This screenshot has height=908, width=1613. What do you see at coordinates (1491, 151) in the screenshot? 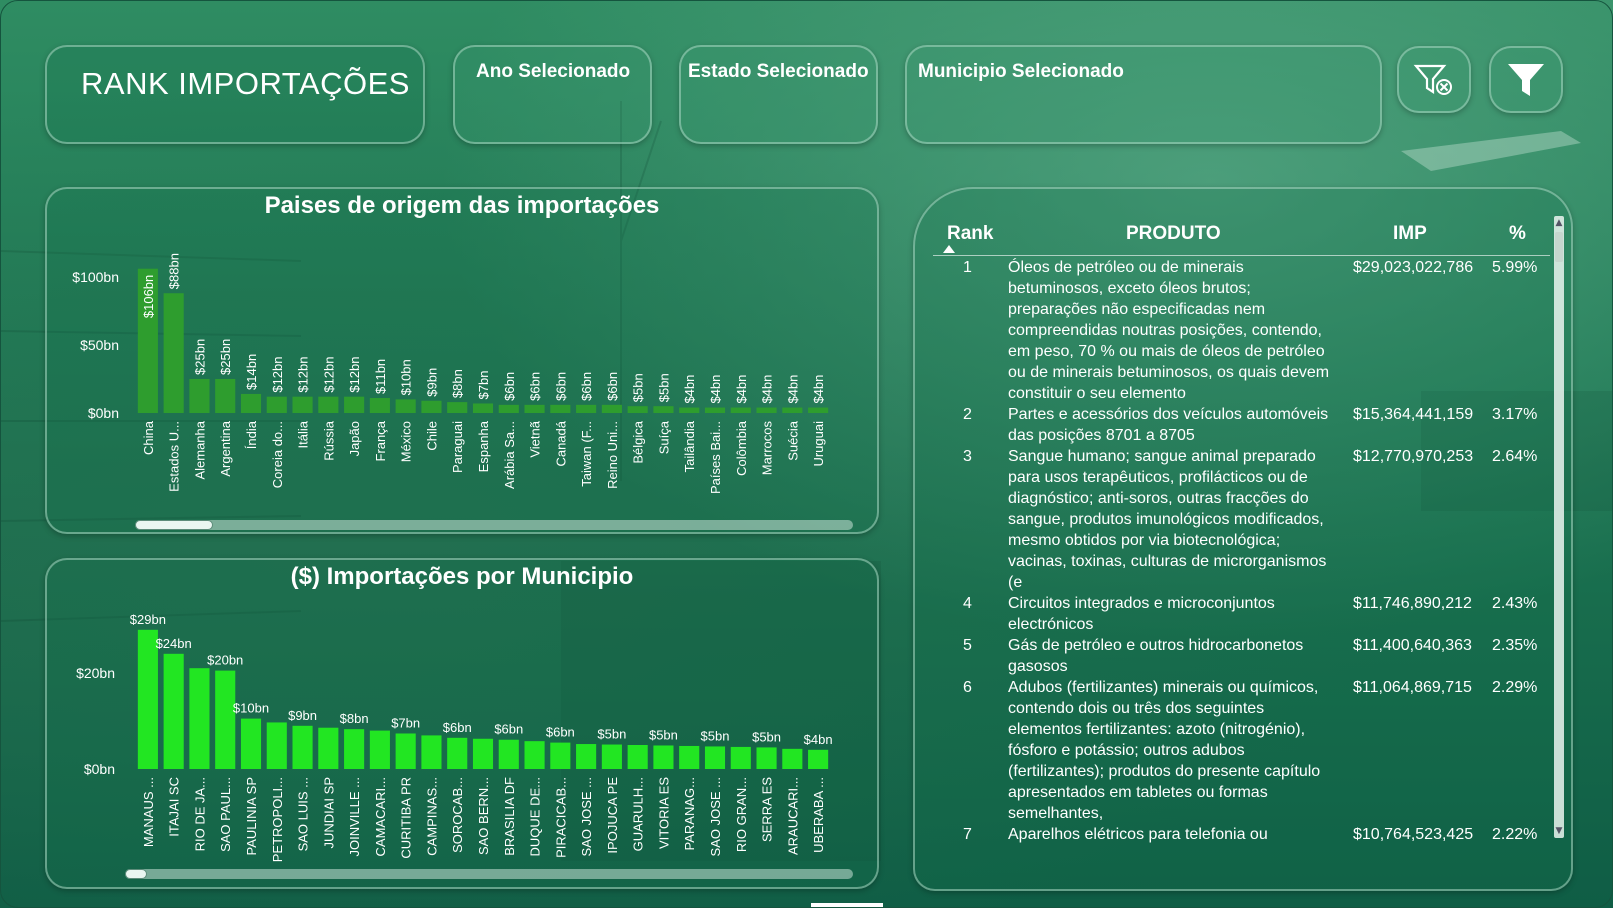
I see `airplane-decoration` at bounding box center [1491, 151].